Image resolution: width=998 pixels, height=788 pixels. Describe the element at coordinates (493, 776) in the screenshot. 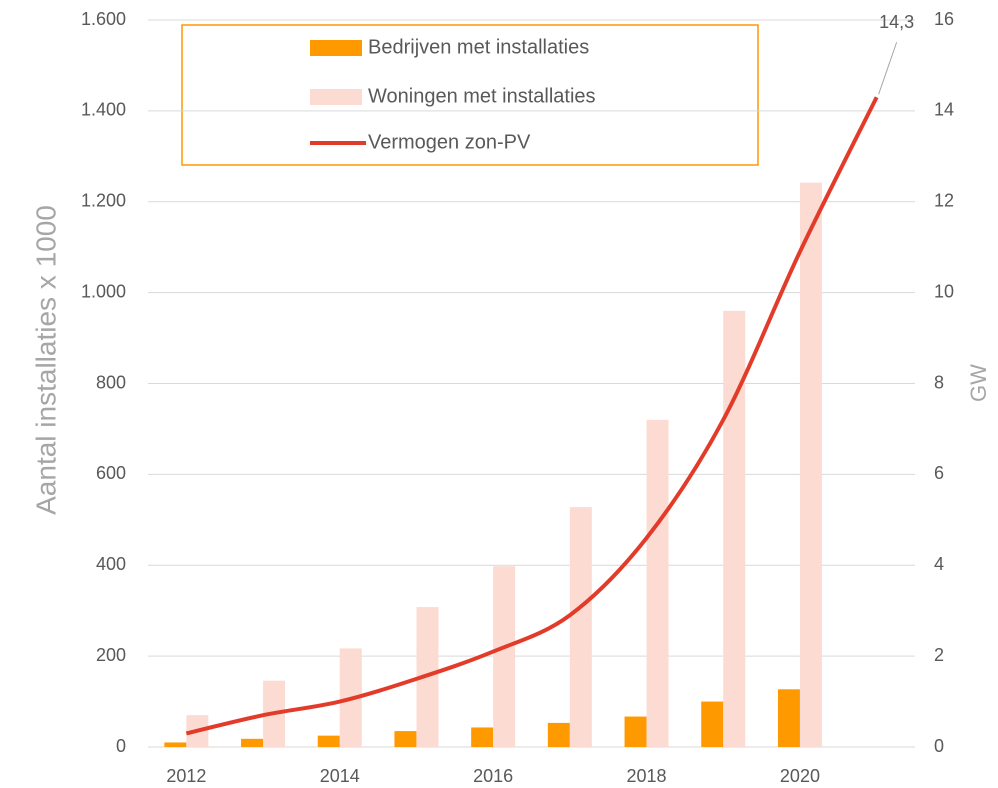

I see `x-tick-label: 2016` at that location.